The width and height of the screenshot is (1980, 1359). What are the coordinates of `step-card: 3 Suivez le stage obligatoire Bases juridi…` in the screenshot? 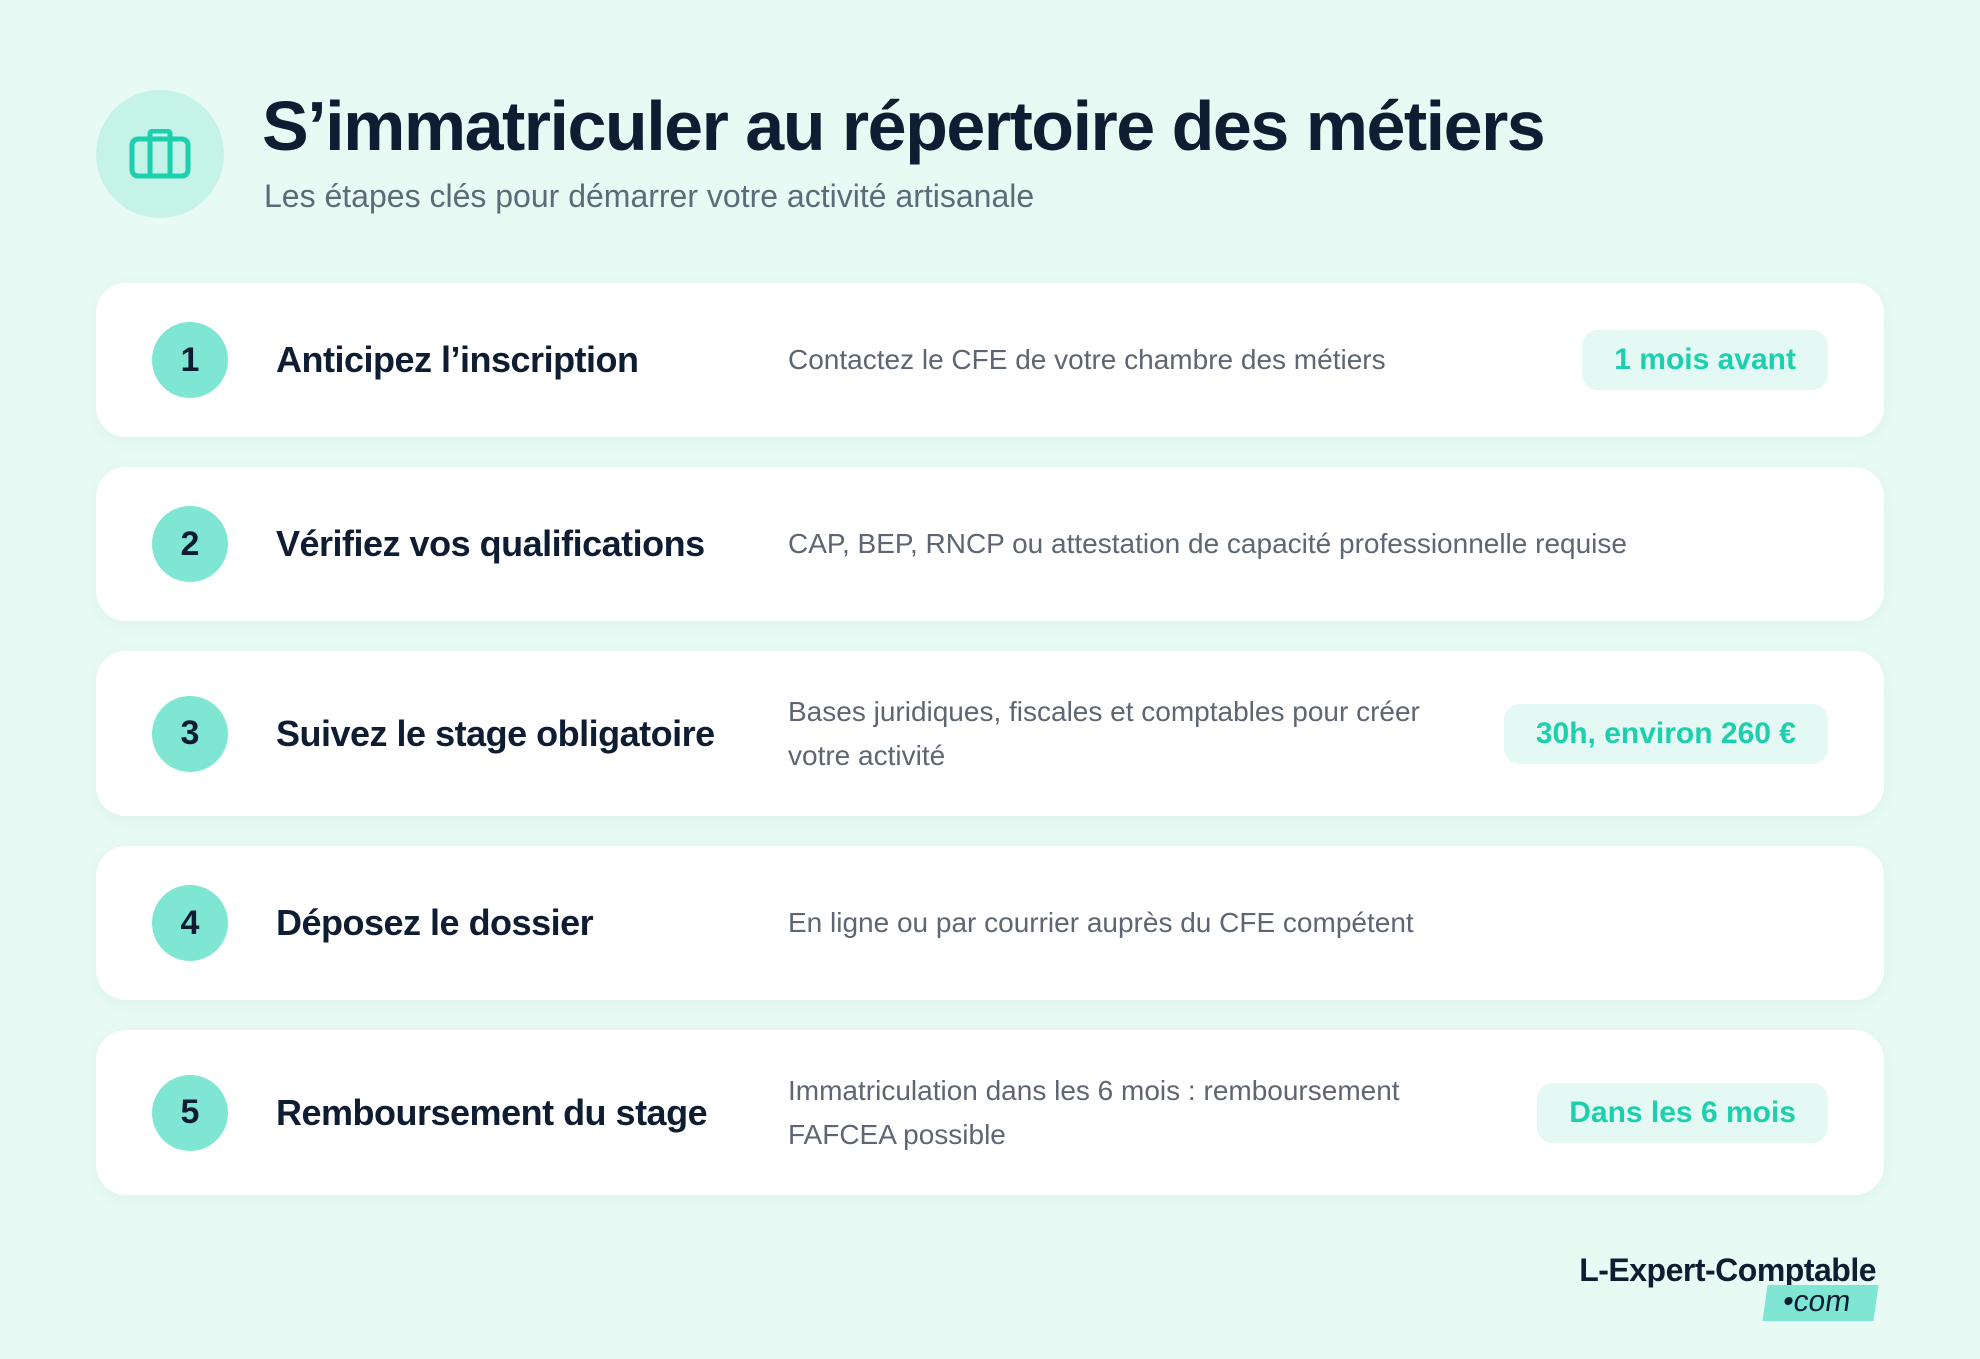 It's located at (990, 733).